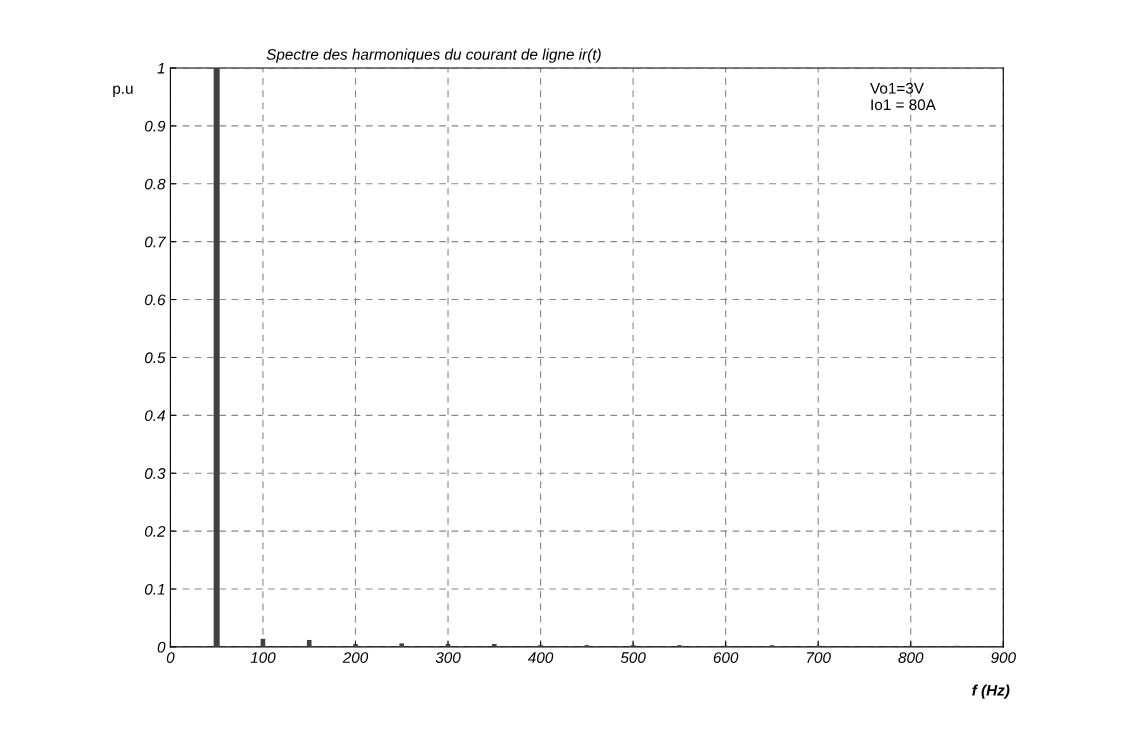 Image resolution: width=1121 pixels, height=747 pixels. What do you see at coordinates (448, 657) in the screenshot?
I see `x-tick-label: 300` at bounding box center [448, 657].